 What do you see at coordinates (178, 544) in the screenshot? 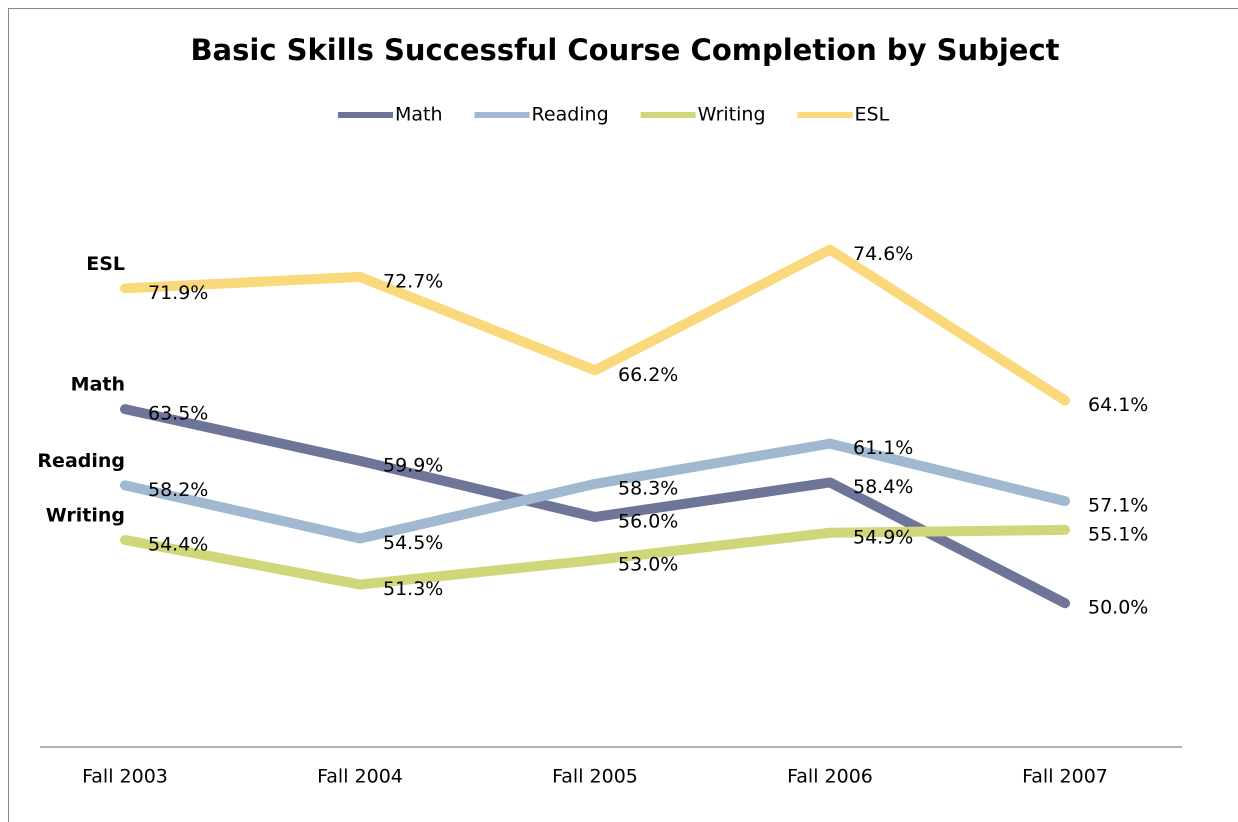
I see `data-label: 54.4%` at bounding box center [178, 544].